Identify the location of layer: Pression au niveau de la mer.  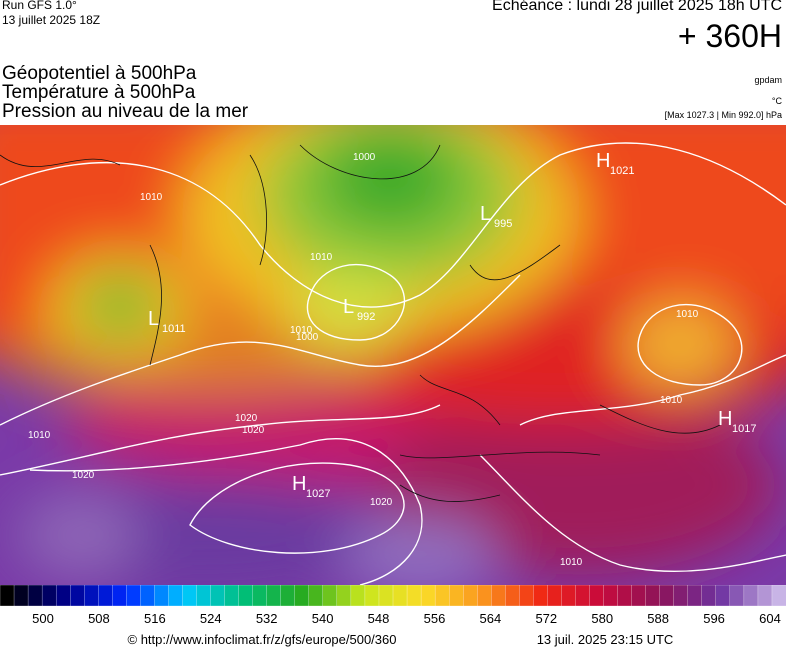
(125, 111).